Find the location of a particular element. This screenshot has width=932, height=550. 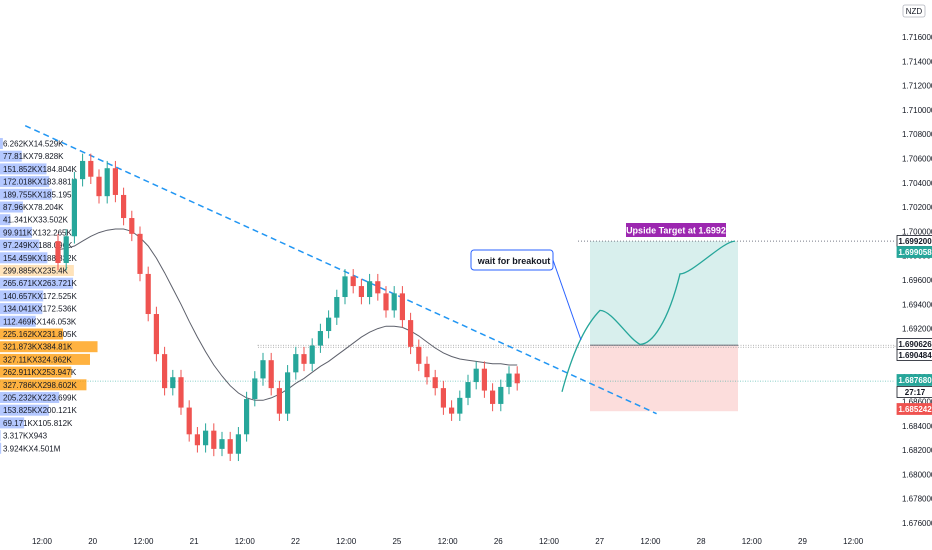

time-axis-tick: 25 is located at coordinates (396, 541).